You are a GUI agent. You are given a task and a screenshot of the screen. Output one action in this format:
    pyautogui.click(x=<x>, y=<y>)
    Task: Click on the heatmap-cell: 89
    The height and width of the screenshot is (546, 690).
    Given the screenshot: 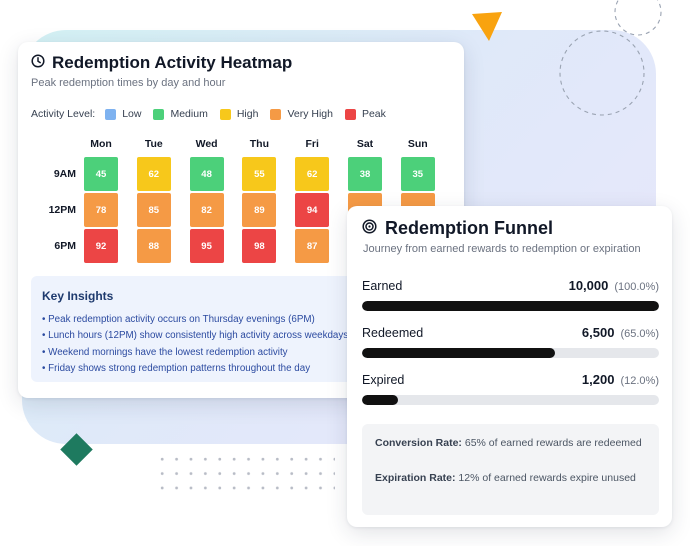 What is the action you would take?
    pyautogui.click(x=259, y=210)
    